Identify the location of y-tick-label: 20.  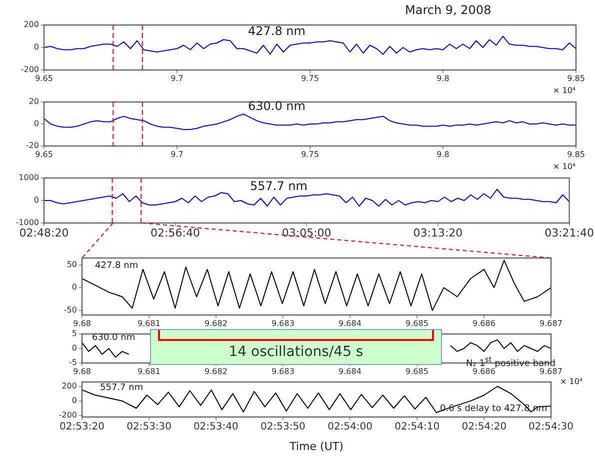
(33, 101).